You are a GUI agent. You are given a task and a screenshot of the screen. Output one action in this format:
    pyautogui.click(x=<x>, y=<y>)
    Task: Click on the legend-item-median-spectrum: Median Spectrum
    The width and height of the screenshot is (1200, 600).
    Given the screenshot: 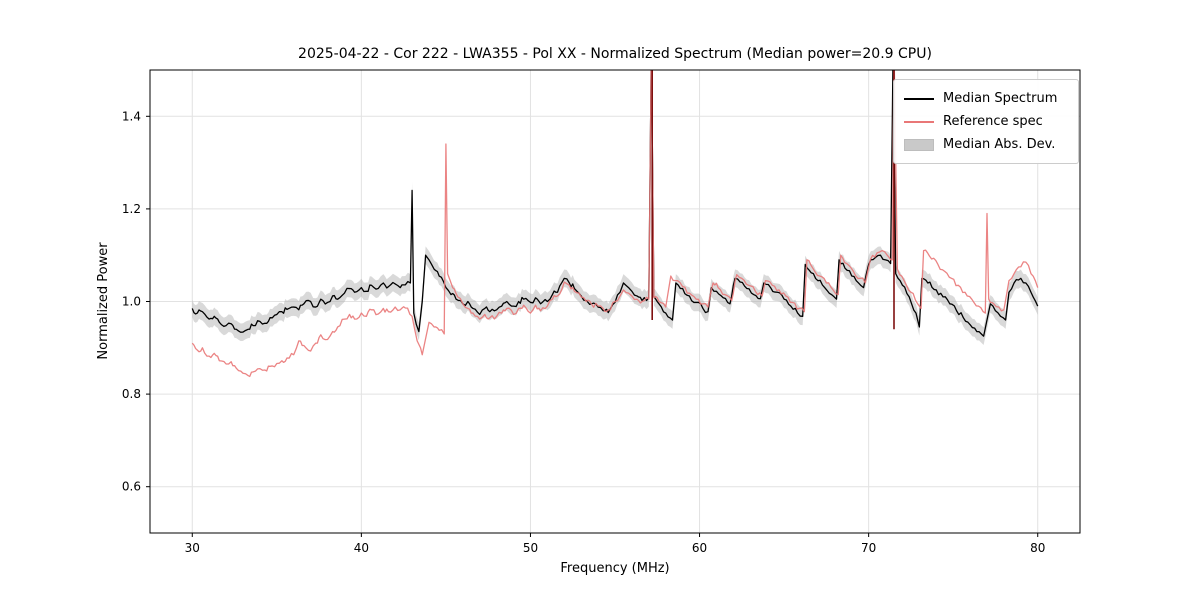 What is the action you would take?
    pyautogui.click(x=986, y=98)
    